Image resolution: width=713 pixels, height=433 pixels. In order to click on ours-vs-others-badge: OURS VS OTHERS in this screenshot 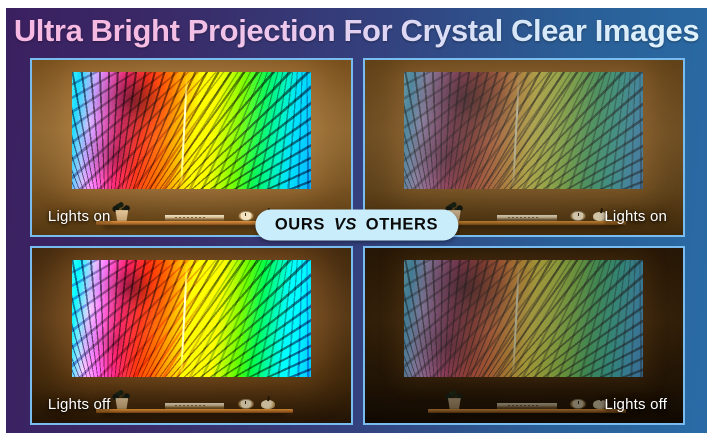, I will do `click(356, 225)`.